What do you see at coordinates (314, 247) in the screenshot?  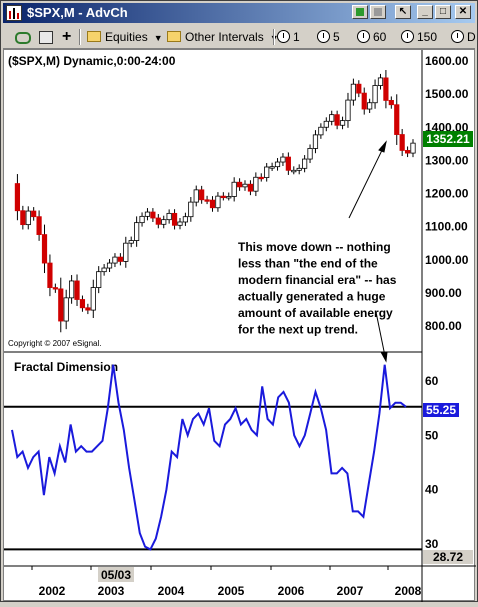 I see `annotation-line: This move down -- nothing` at bounding box center [314, 247].